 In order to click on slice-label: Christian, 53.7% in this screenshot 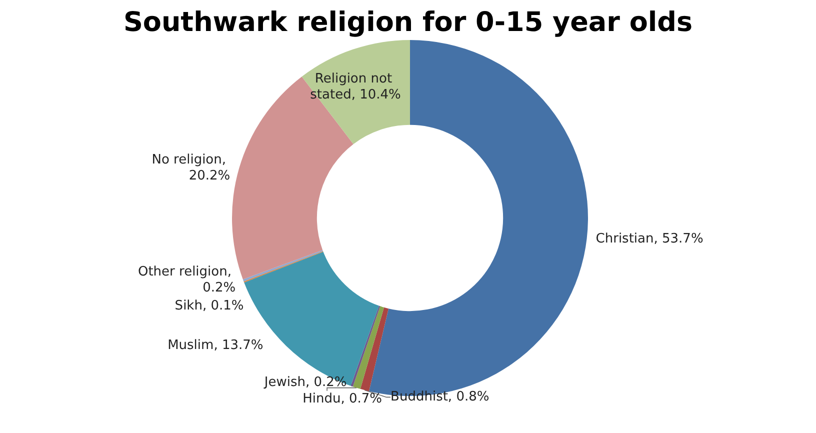, I will do `click(650, 238)`.